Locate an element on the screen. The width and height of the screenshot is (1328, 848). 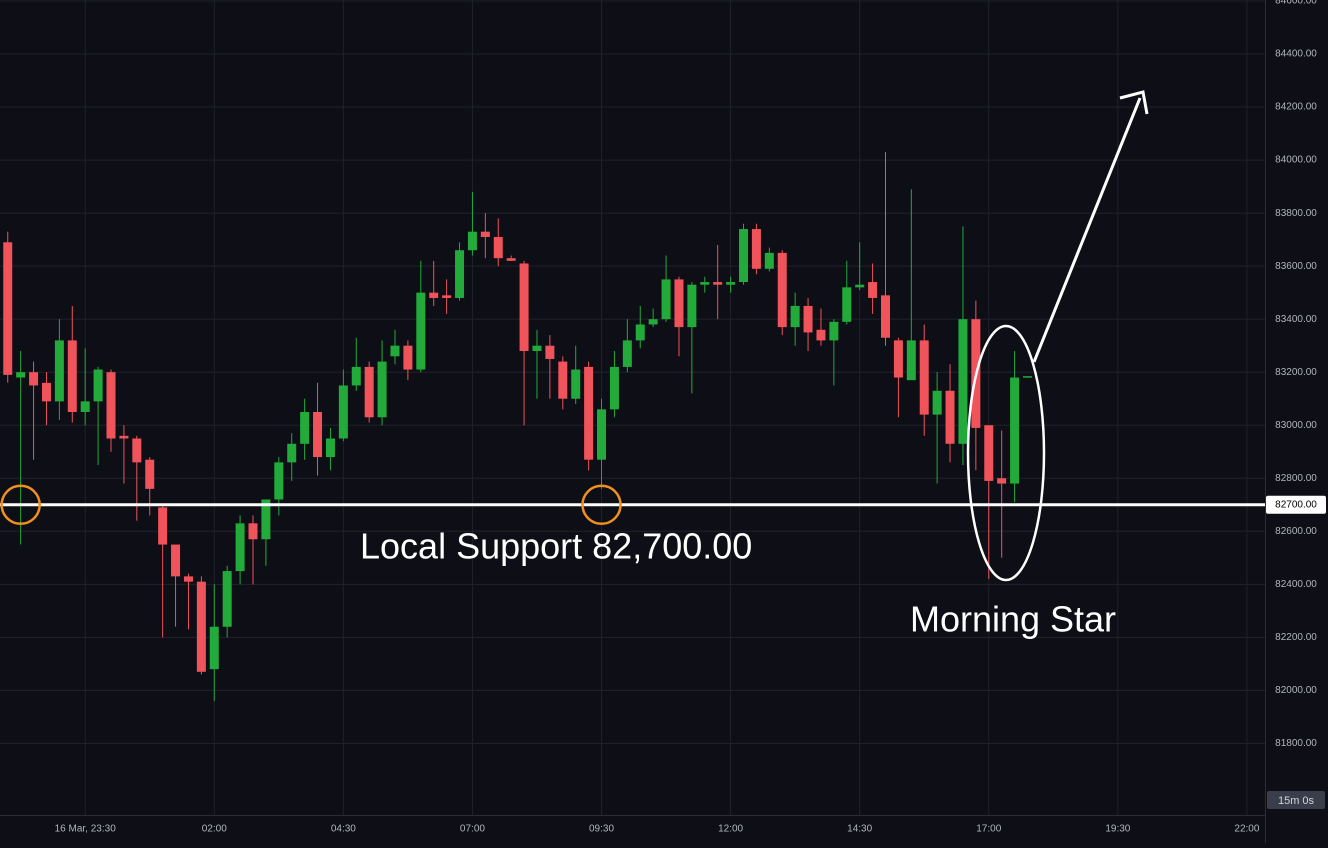
y-tick-label: 84600.00 is located at coordinates (1296, 3).